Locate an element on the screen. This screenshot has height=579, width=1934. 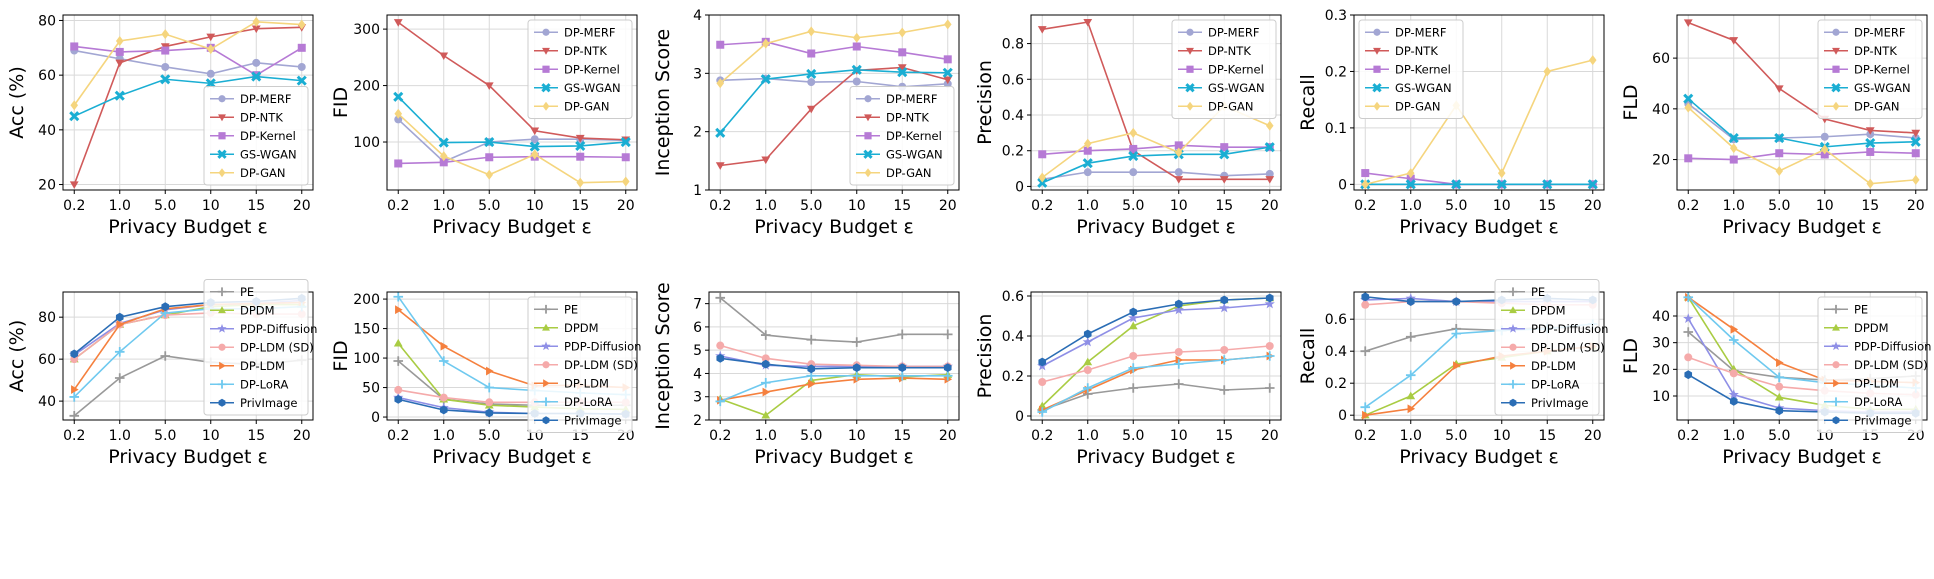
y-tick-label: 10 is located at coordinates (1661, 397).